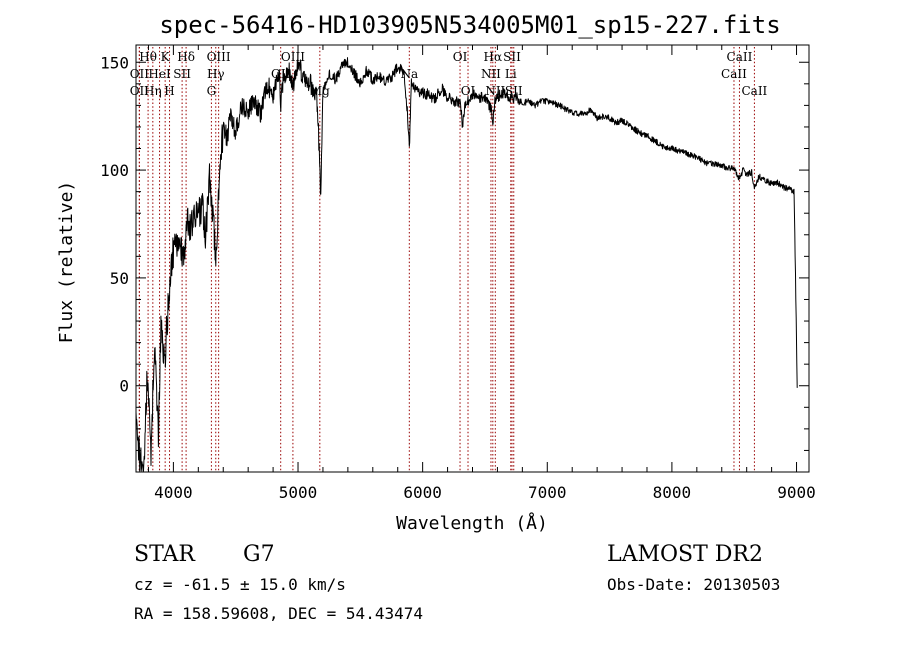 This screenshot has width=900, height=649. Describe the element at coordinates (472, 523) in the screenshot. I see `x-axis-title: Wavelength (Å)` at that location.